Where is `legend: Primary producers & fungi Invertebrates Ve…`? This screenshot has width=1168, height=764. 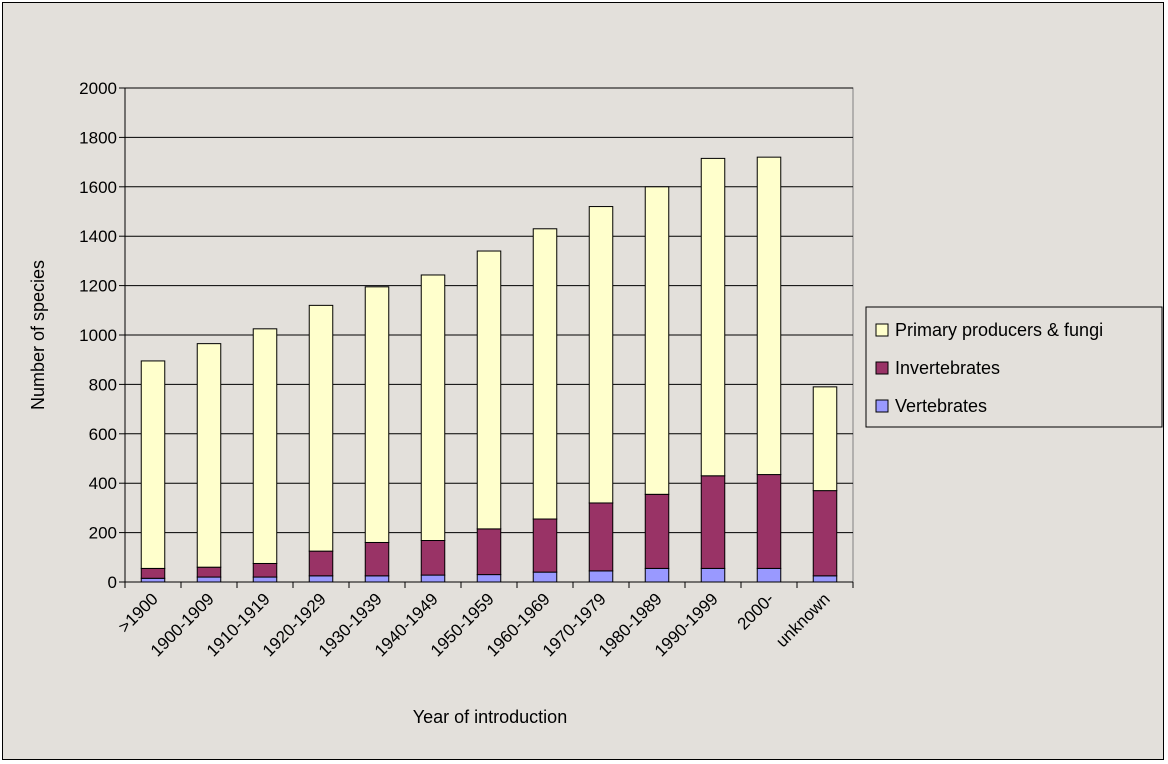
legend: Primary producers & fungi Invertebrates Ve… is located at coordinates (1014, 367).